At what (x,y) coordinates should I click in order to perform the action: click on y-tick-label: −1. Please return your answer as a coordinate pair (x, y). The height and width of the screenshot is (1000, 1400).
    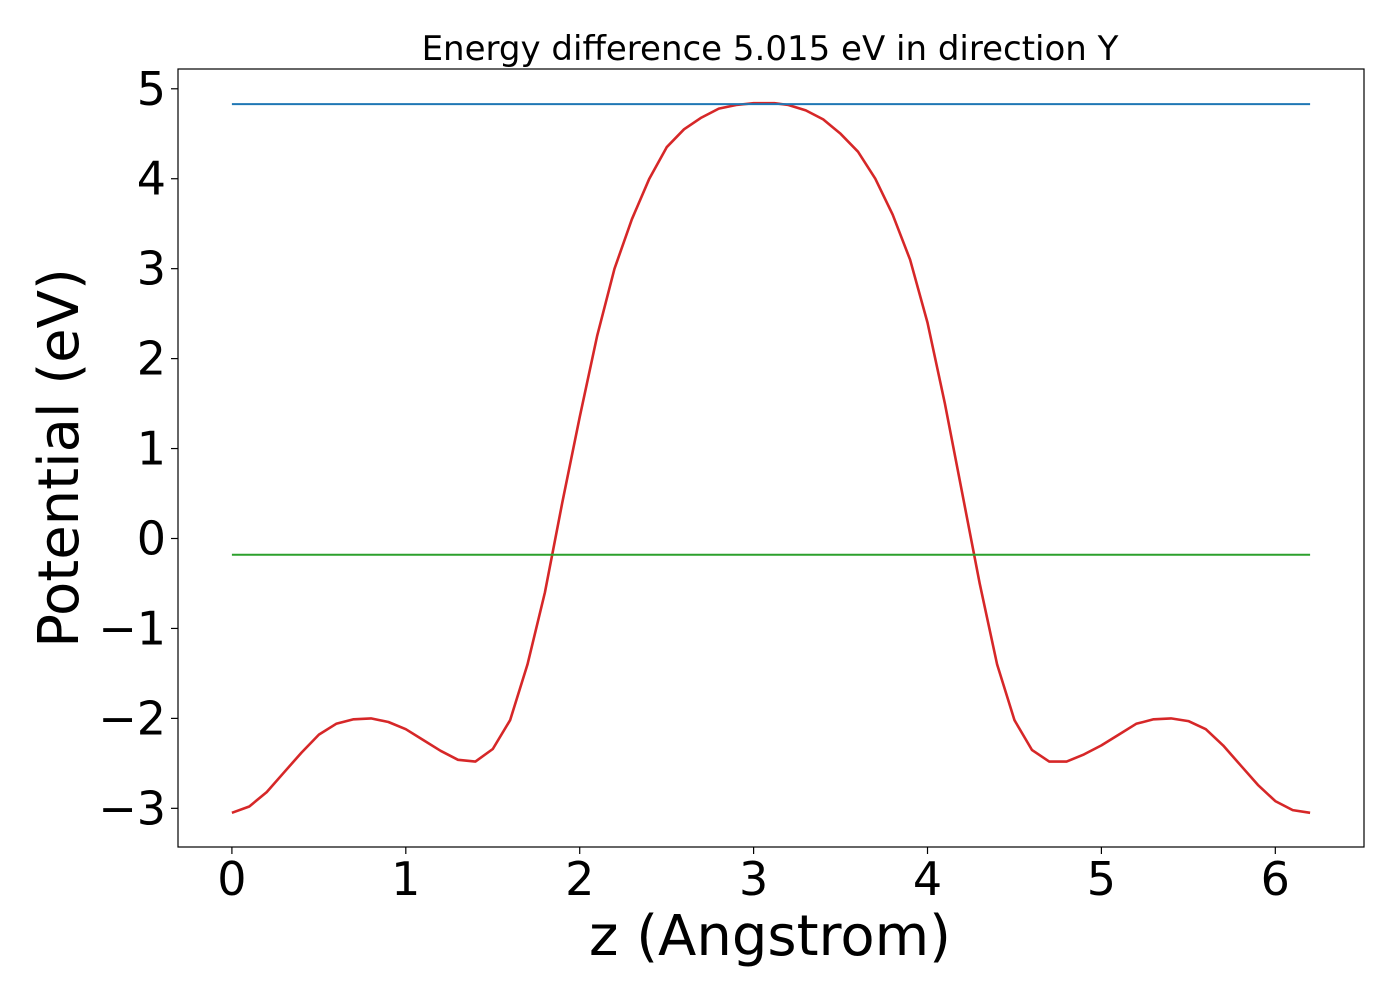
    Looking at the image, I should click on (132, 628).